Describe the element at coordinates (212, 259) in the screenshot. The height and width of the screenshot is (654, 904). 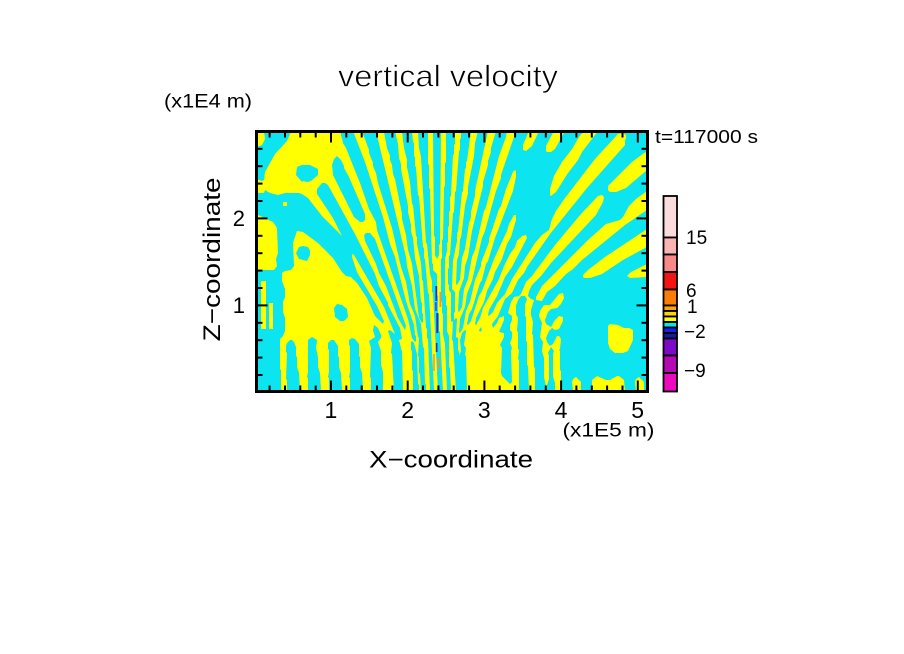
I see `svg-text: Z−coordinate` at that location.